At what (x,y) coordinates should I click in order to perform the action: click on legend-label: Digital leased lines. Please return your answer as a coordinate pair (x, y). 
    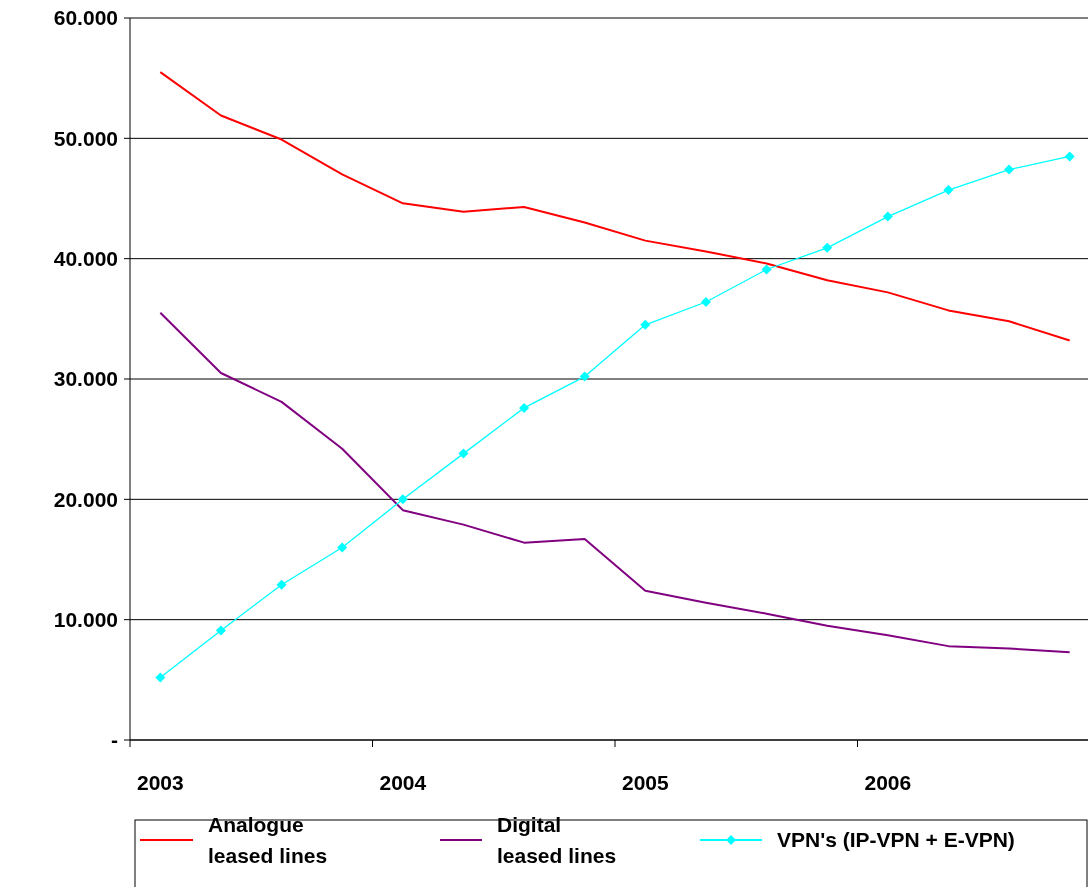
    Looking at the image, I should click on (557, 839).